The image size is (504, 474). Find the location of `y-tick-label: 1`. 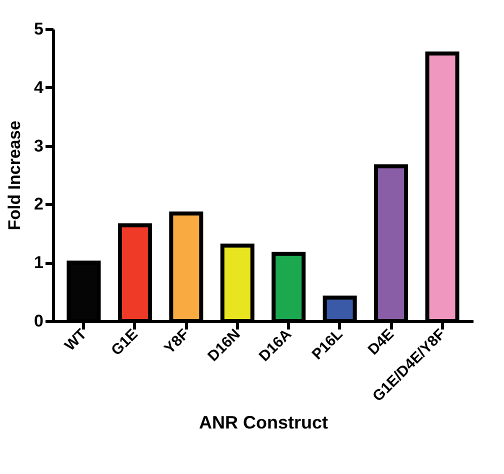

y-tick-label: 1 is located at coordinates (39, 262).